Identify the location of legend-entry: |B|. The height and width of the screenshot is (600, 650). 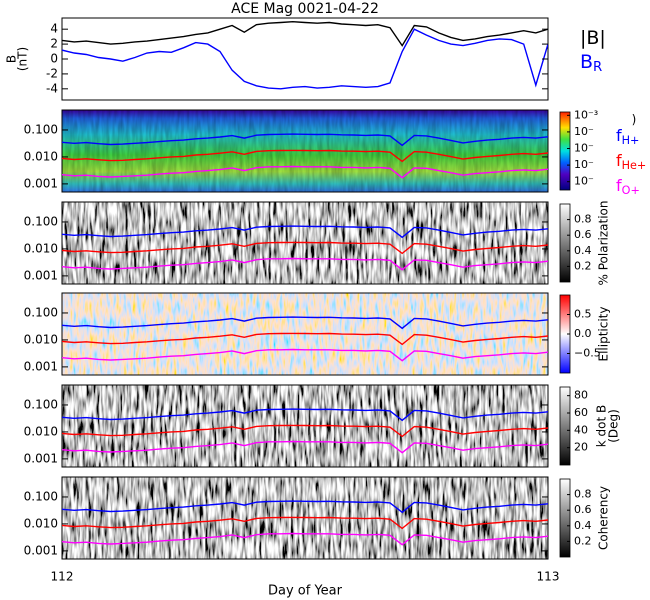
(593, 38).